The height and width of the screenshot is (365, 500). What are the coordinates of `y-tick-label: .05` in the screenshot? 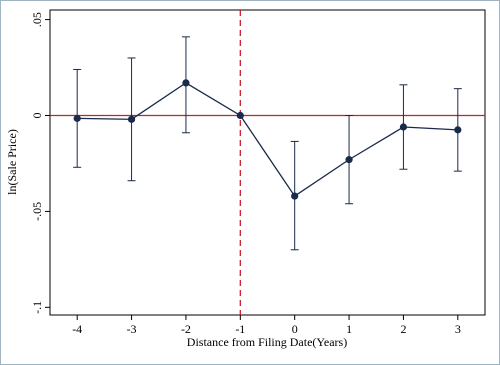 It's located at (37, 19).